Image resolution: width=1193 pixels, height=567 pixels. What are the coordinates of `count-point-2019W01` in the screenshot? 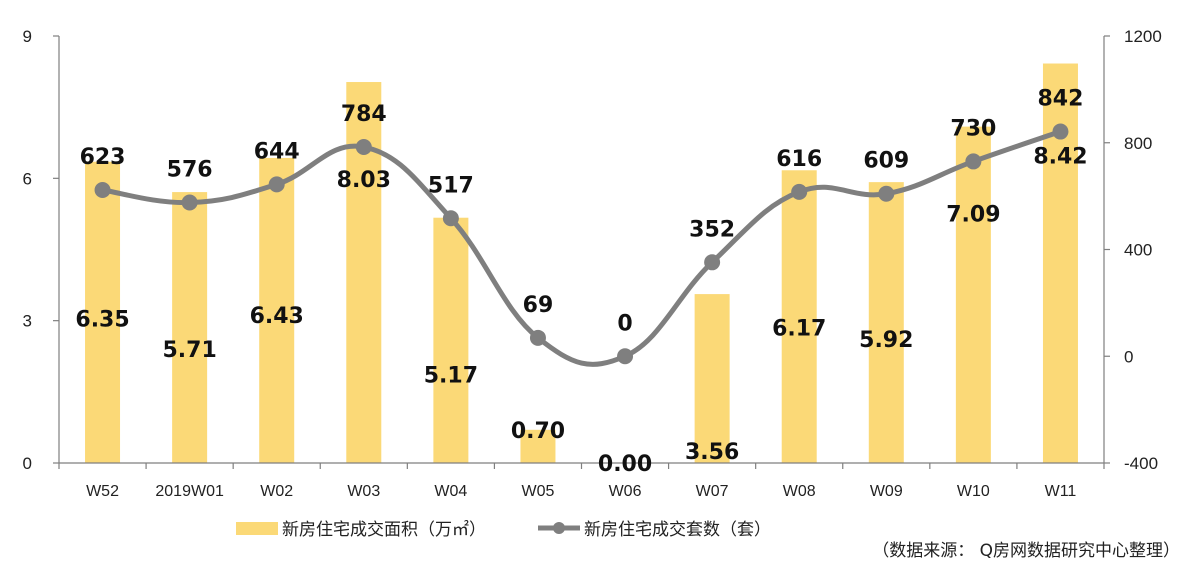 It's located at (189, 202).